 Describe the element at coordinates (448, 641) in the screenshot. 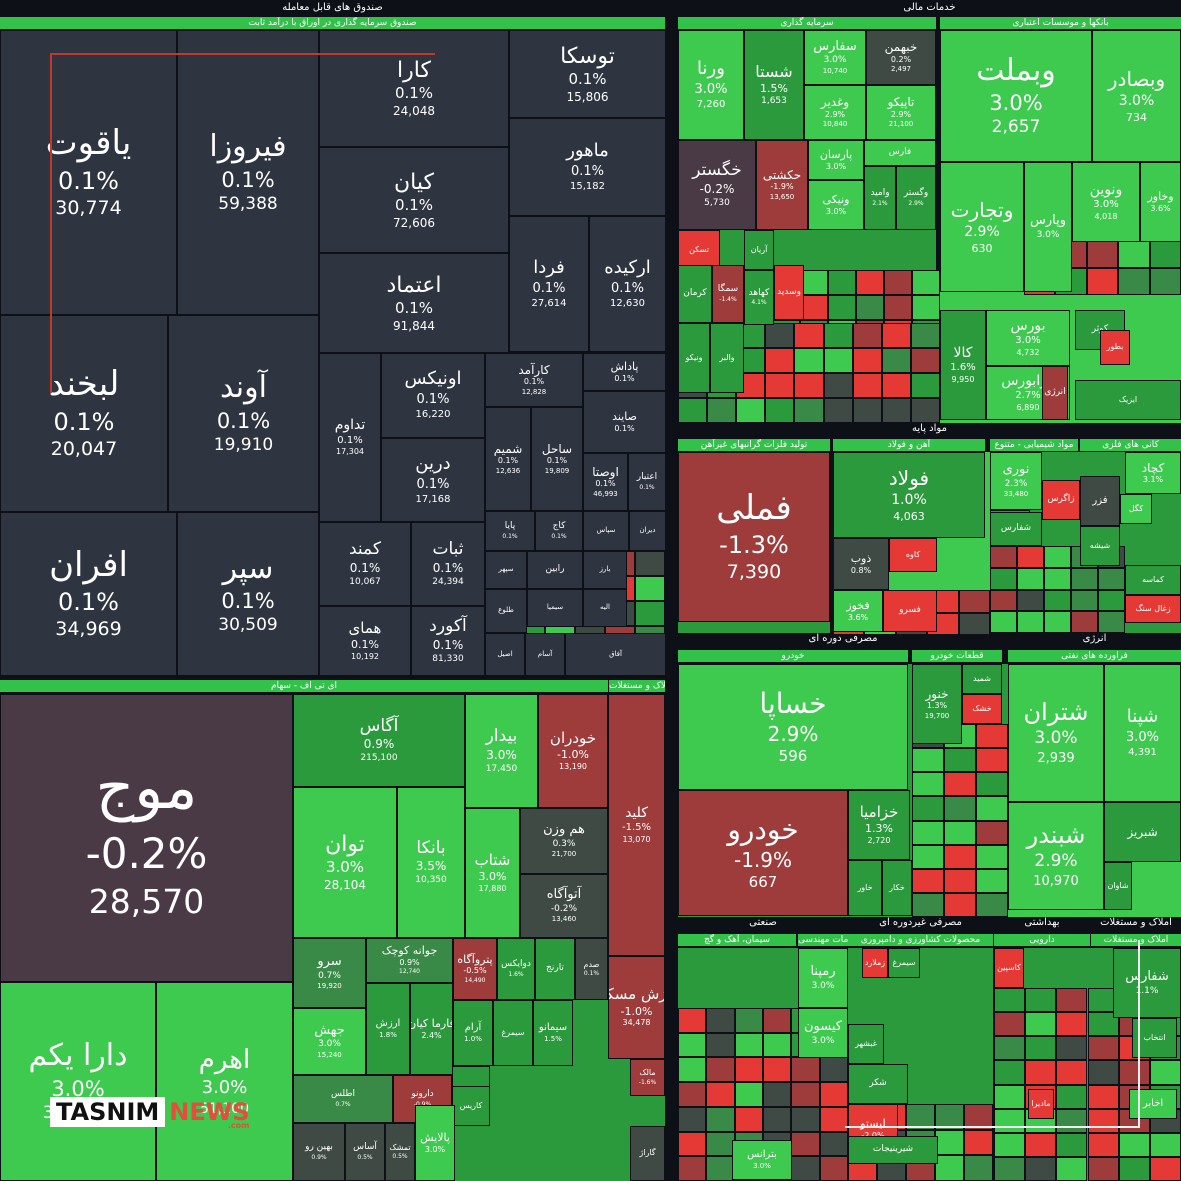

I see `treemap-tile: آکورد 0.1% 81,330` at that location.